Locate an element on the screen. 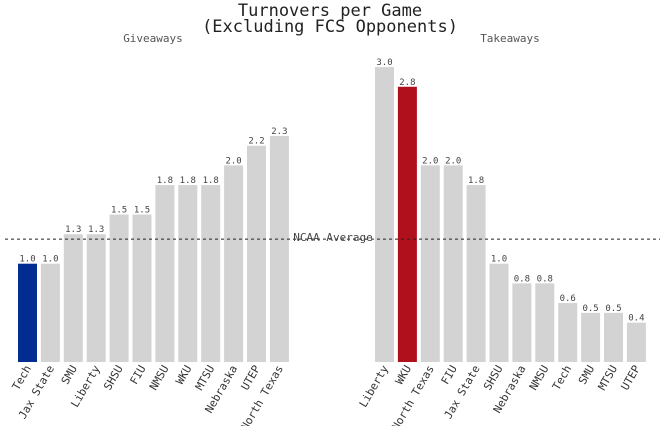 The image size is (660, 430). takeaways-value-label: 3.0 is located at coordinates (384, 63).